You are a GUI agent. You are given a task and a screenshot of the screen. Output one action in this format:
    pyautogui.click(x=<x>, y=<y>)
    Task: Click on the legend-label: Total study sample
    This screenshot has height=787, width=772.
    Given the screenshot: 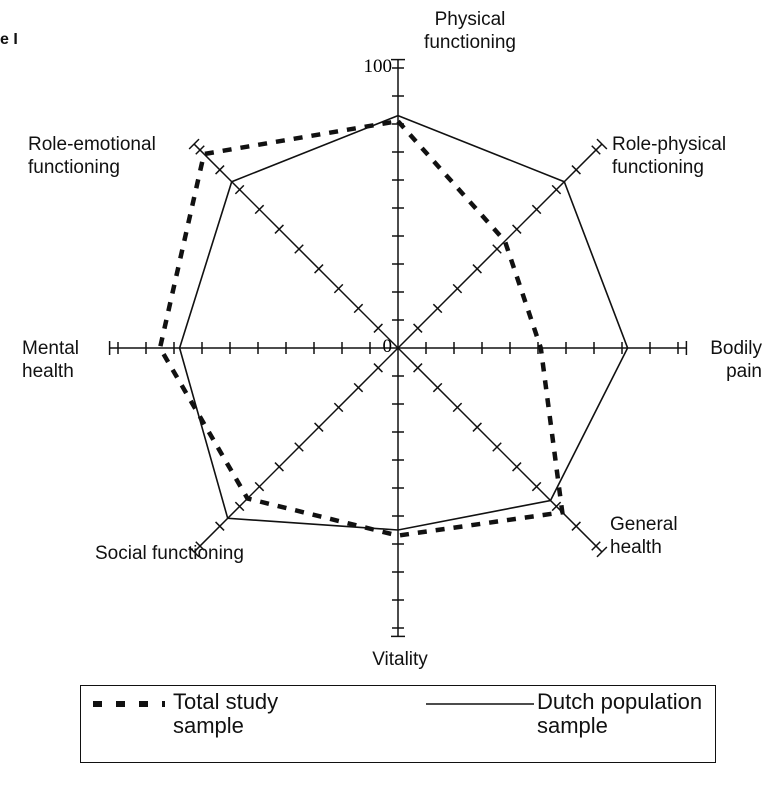 What is the action you would take?
    pyautogui.click(x=226, y=713)
    